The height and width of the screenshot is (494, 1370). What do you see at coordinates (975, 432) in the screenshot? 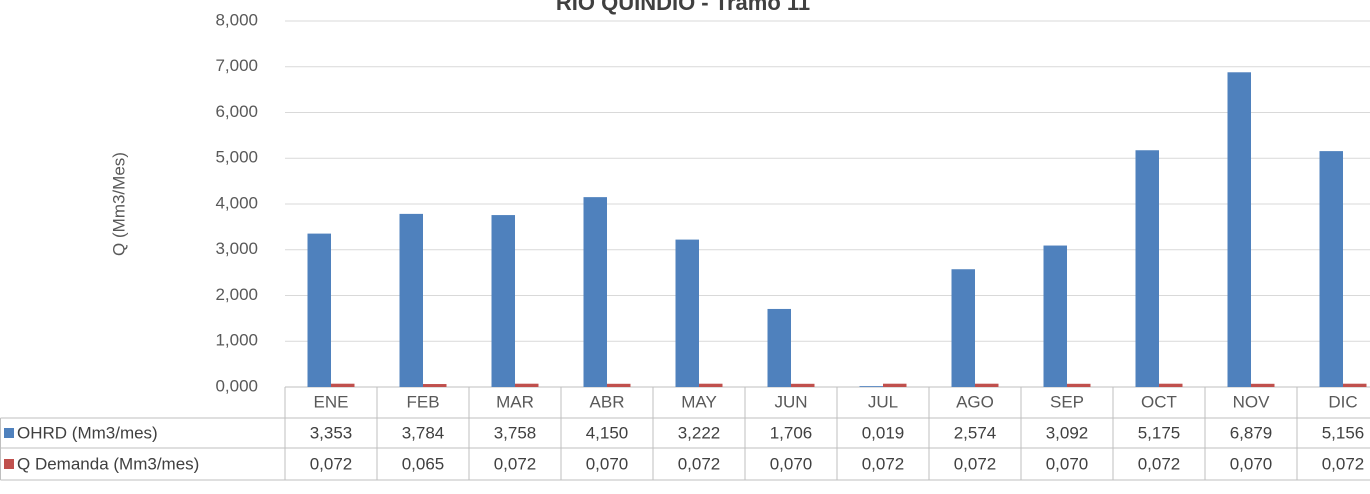
I see `table-cell: 2,574` at bounding box center [975, 432].